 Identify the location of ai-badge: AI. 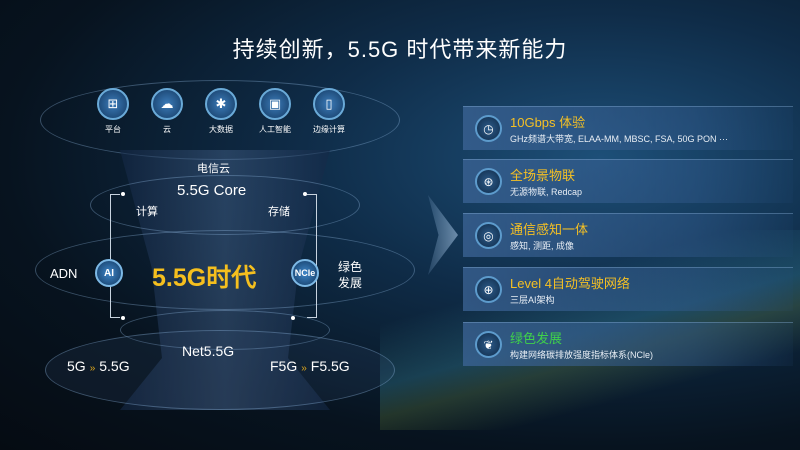
(109, 273).